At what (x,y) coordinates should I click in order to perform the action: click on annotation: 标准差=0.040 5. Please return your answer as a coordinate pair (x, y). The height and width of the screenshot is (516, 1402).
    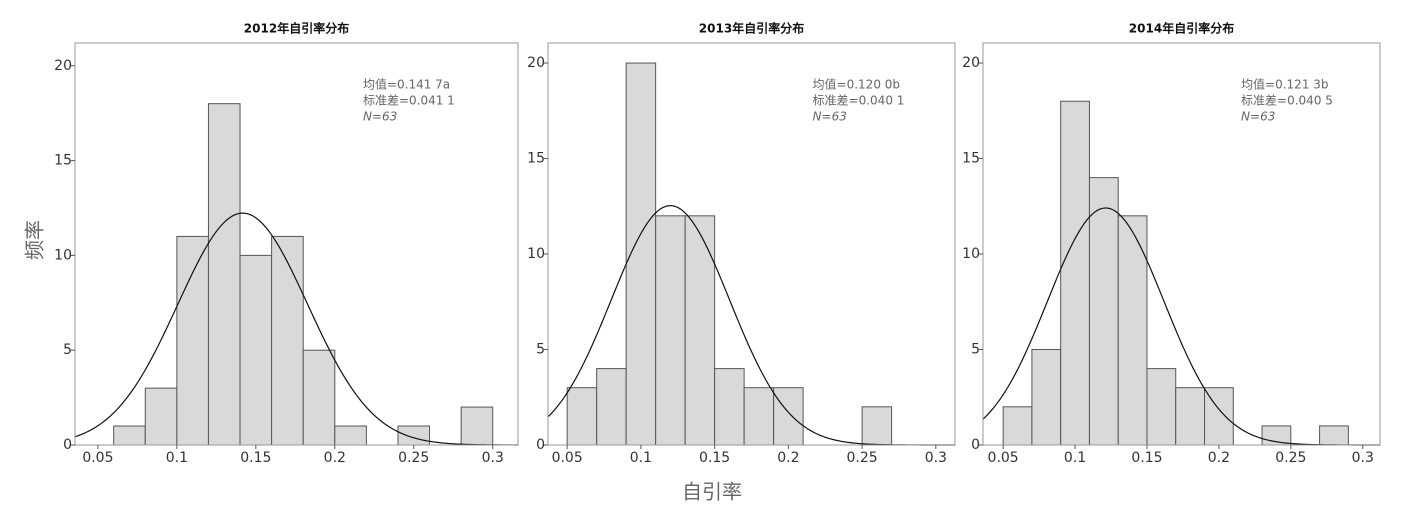
    Looking at the image, I should click on (1287, 101).